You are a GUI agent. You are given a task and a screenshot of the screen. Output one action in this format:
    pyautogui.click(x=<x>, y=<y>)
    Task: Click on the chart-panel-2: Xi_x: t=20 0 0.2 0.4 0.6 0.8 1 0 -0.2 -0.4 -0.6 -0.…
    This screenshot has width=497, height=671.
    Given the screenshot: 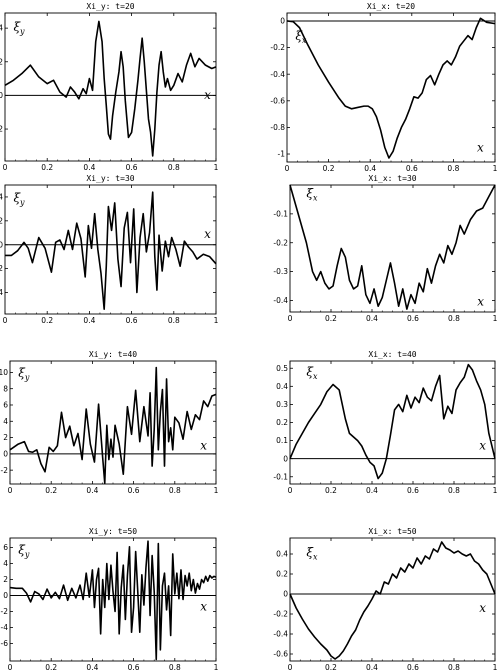 What is the action you would take?
    pyautogui.click(x=383, y=87)
    